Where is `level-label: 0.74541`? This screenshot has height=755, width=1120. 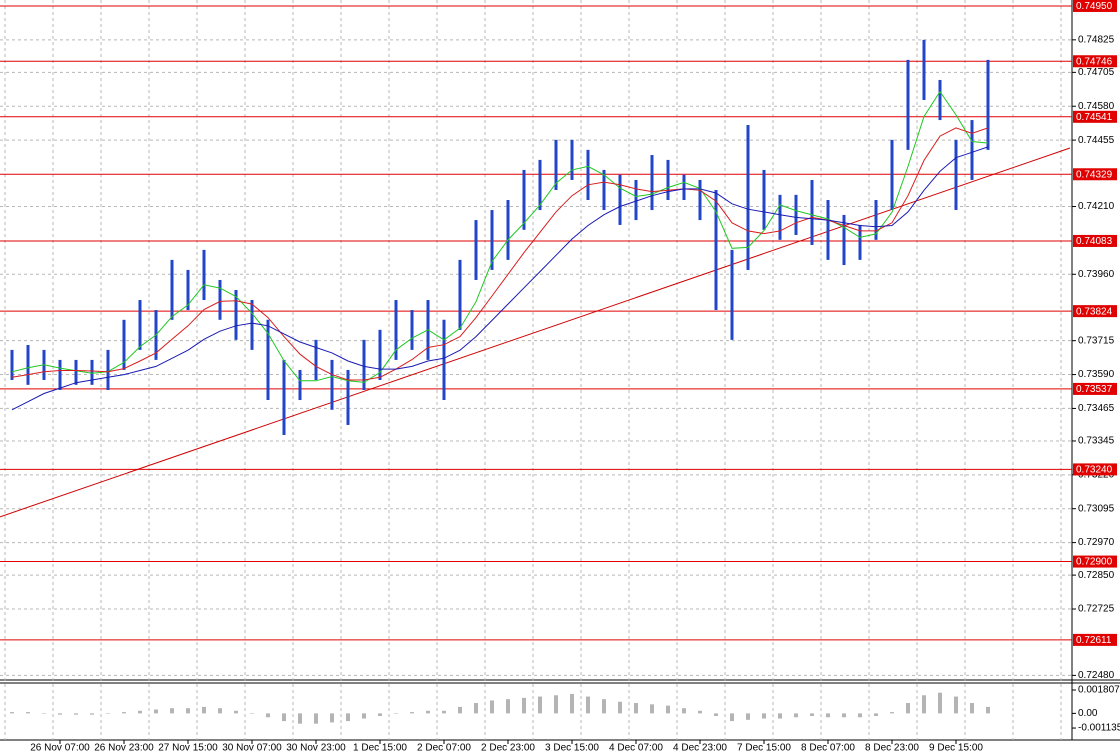
level-label: 0.74541 is located at coordinates (1094, 117).